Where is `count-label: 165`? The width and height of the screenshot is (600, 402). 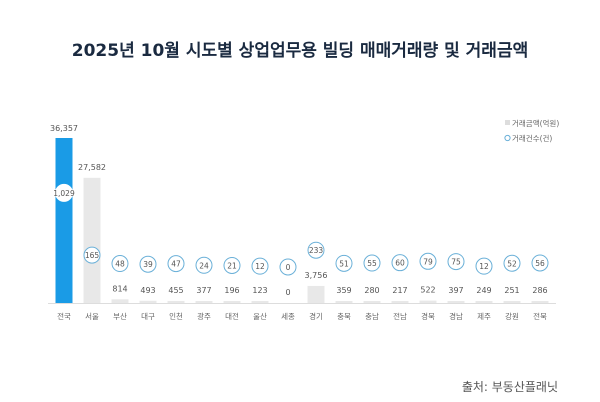 count-label: 165 is located at coordinates (92, 255).